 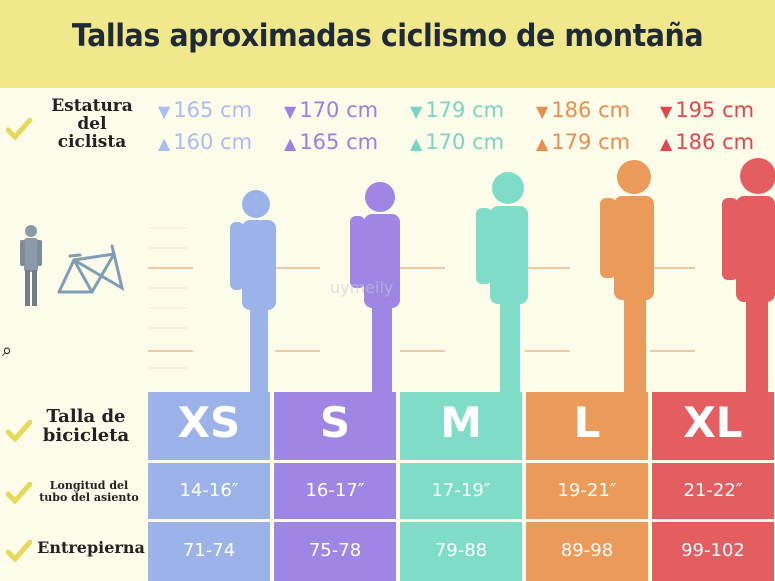 What do you see at coordinates (587, 490) in the screenshot?
I see `seat-tube-l: 19-21″` at bounding box center [587, 490].